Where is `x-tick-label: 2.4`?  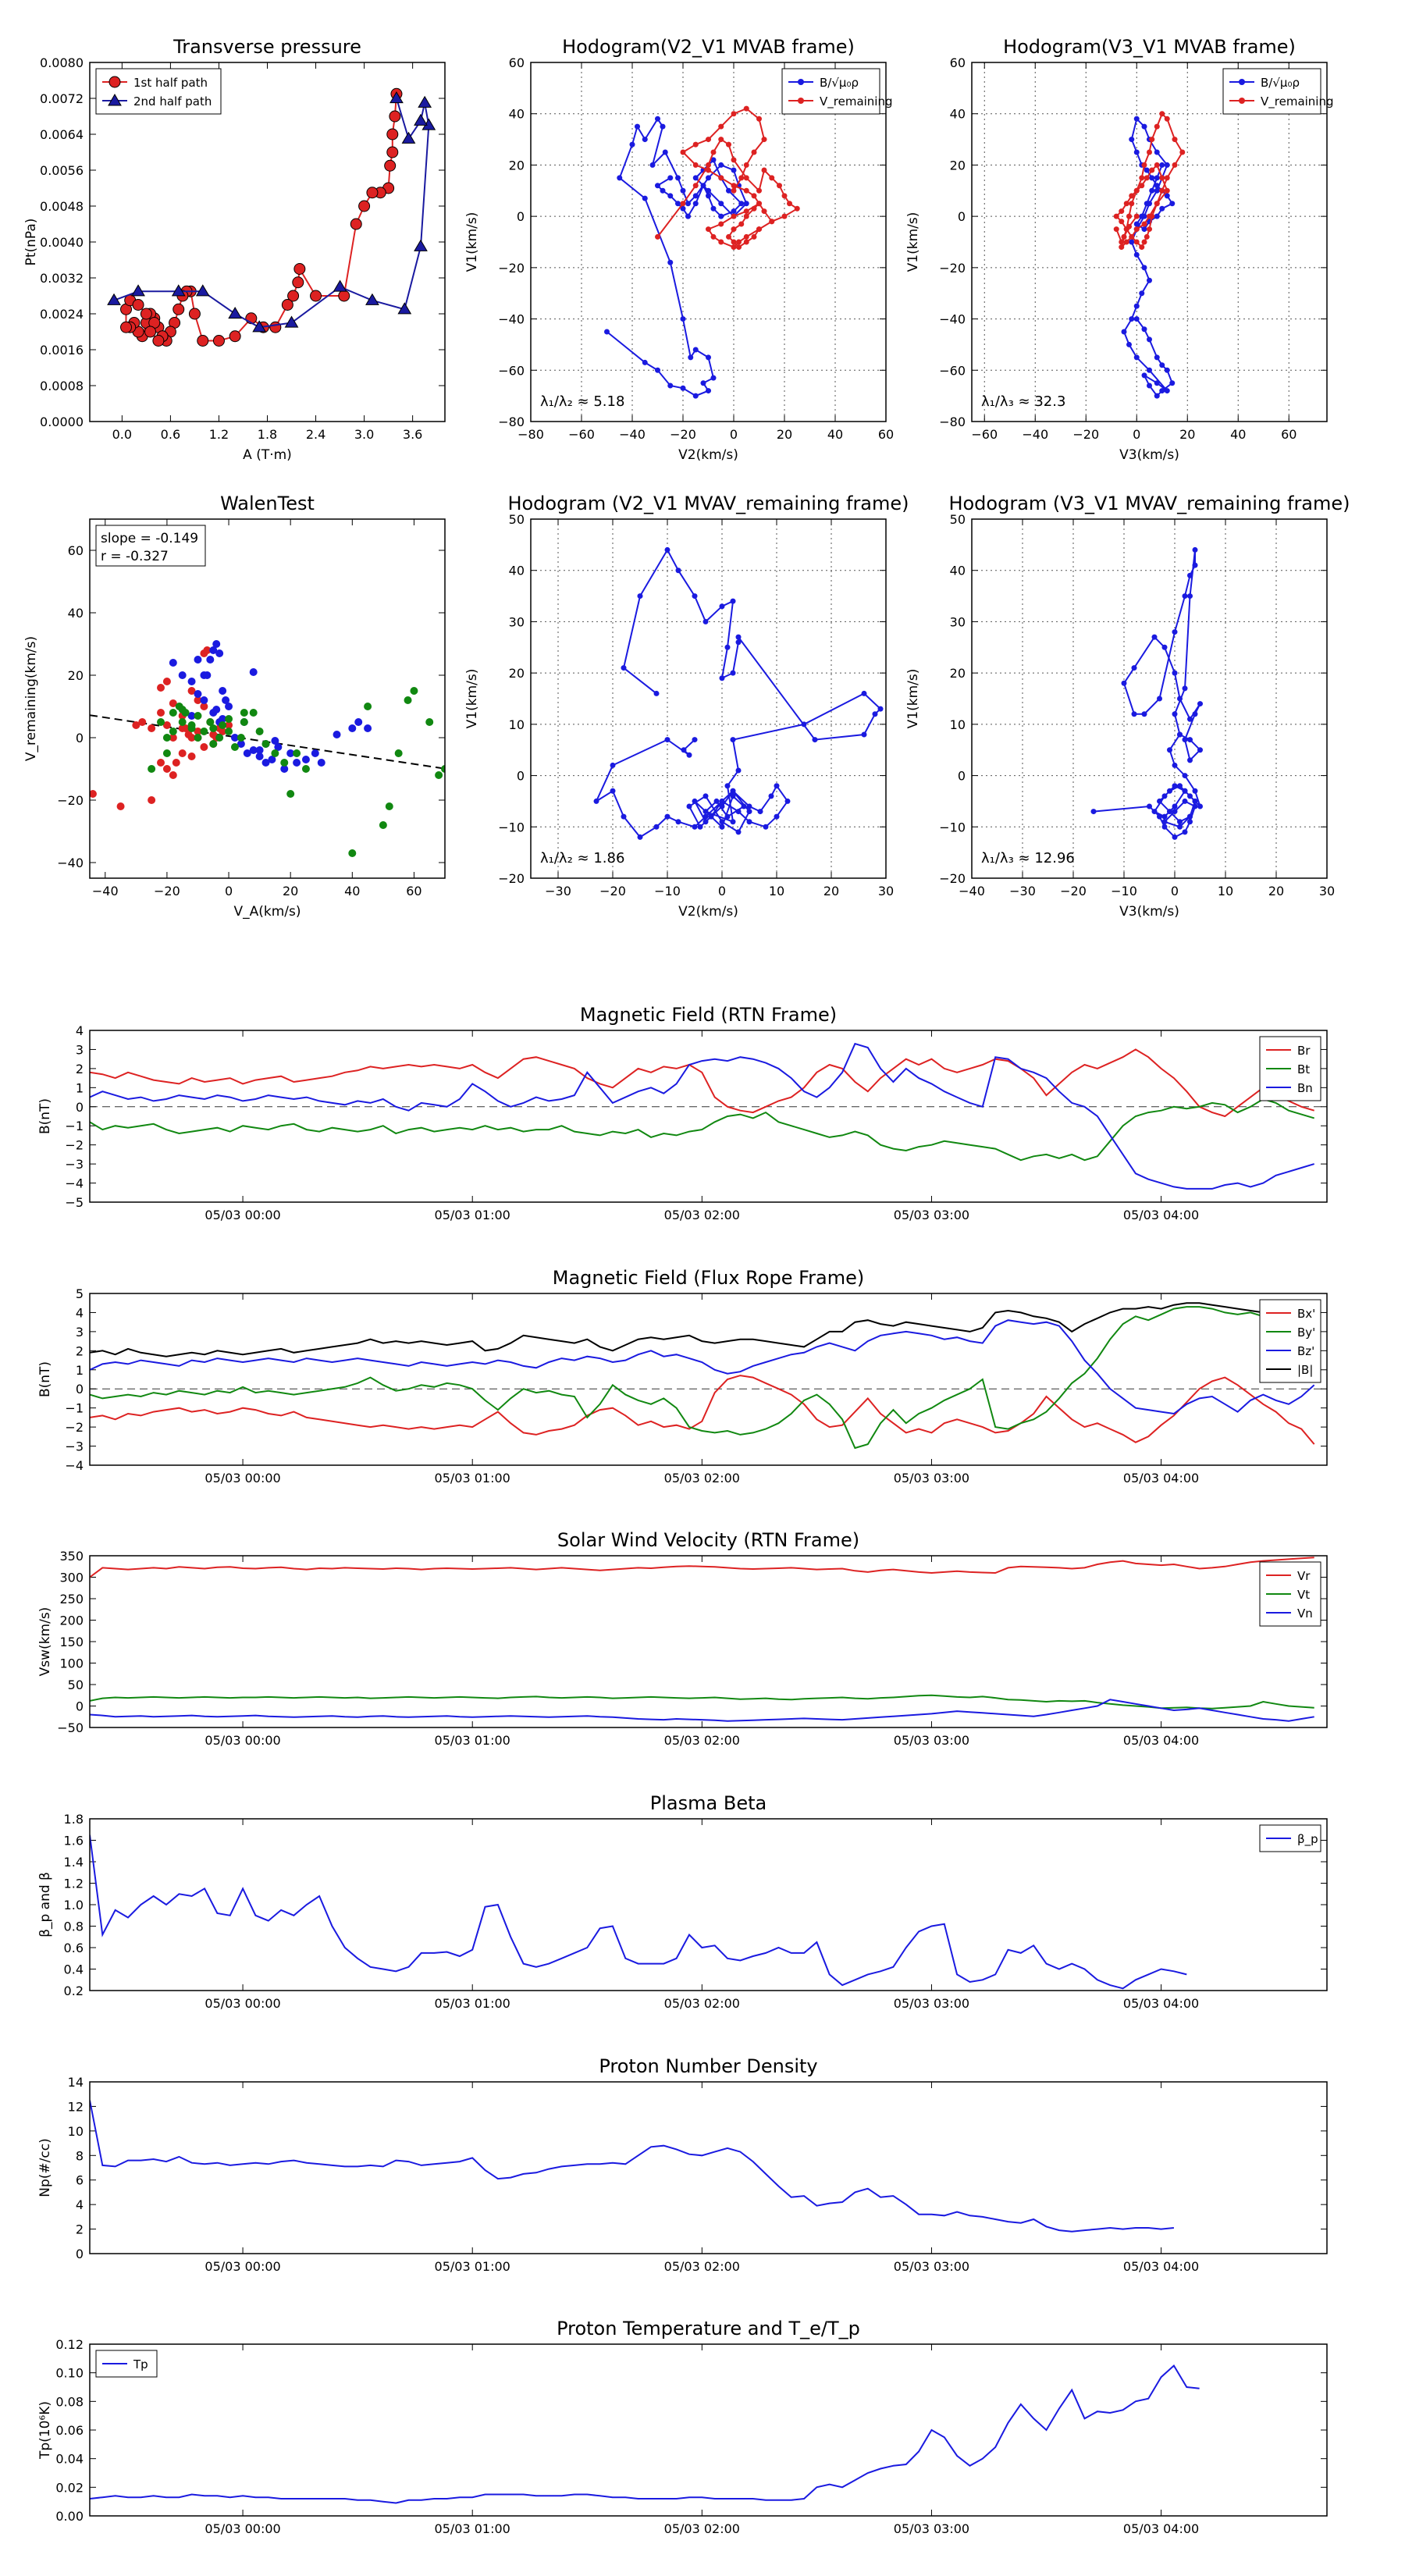 x-tick-label: 2.4 is located at coordinates (315, 434).